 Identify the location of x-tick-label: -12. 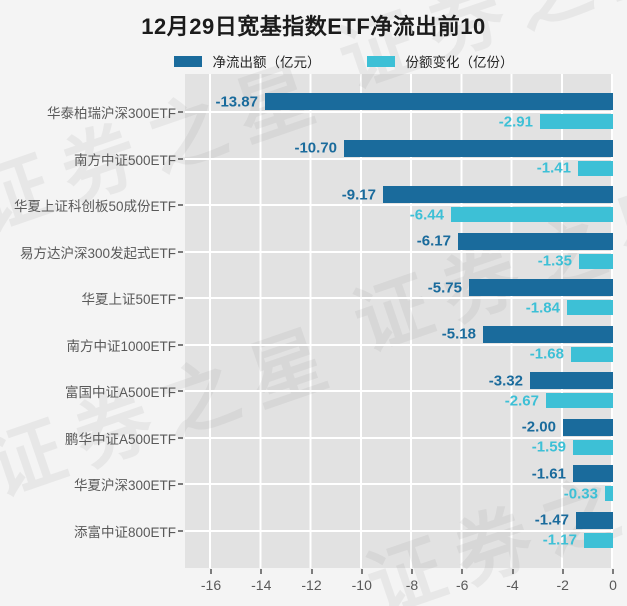
(311, 585).